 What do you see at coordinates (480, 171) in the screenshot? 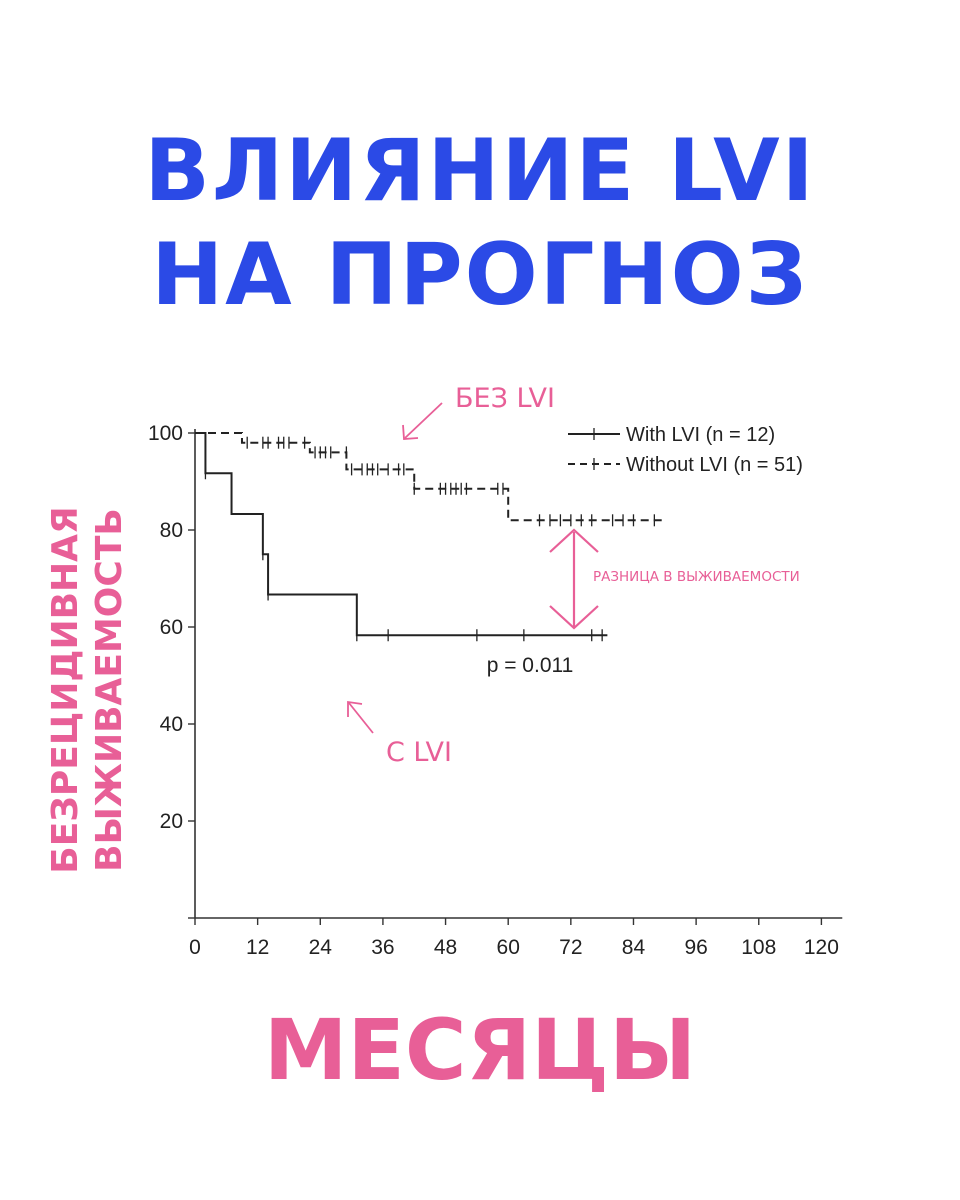
I see `page-title-line-1: ВЛИЯНИЕ LVI` at bounding box center [480, 171].